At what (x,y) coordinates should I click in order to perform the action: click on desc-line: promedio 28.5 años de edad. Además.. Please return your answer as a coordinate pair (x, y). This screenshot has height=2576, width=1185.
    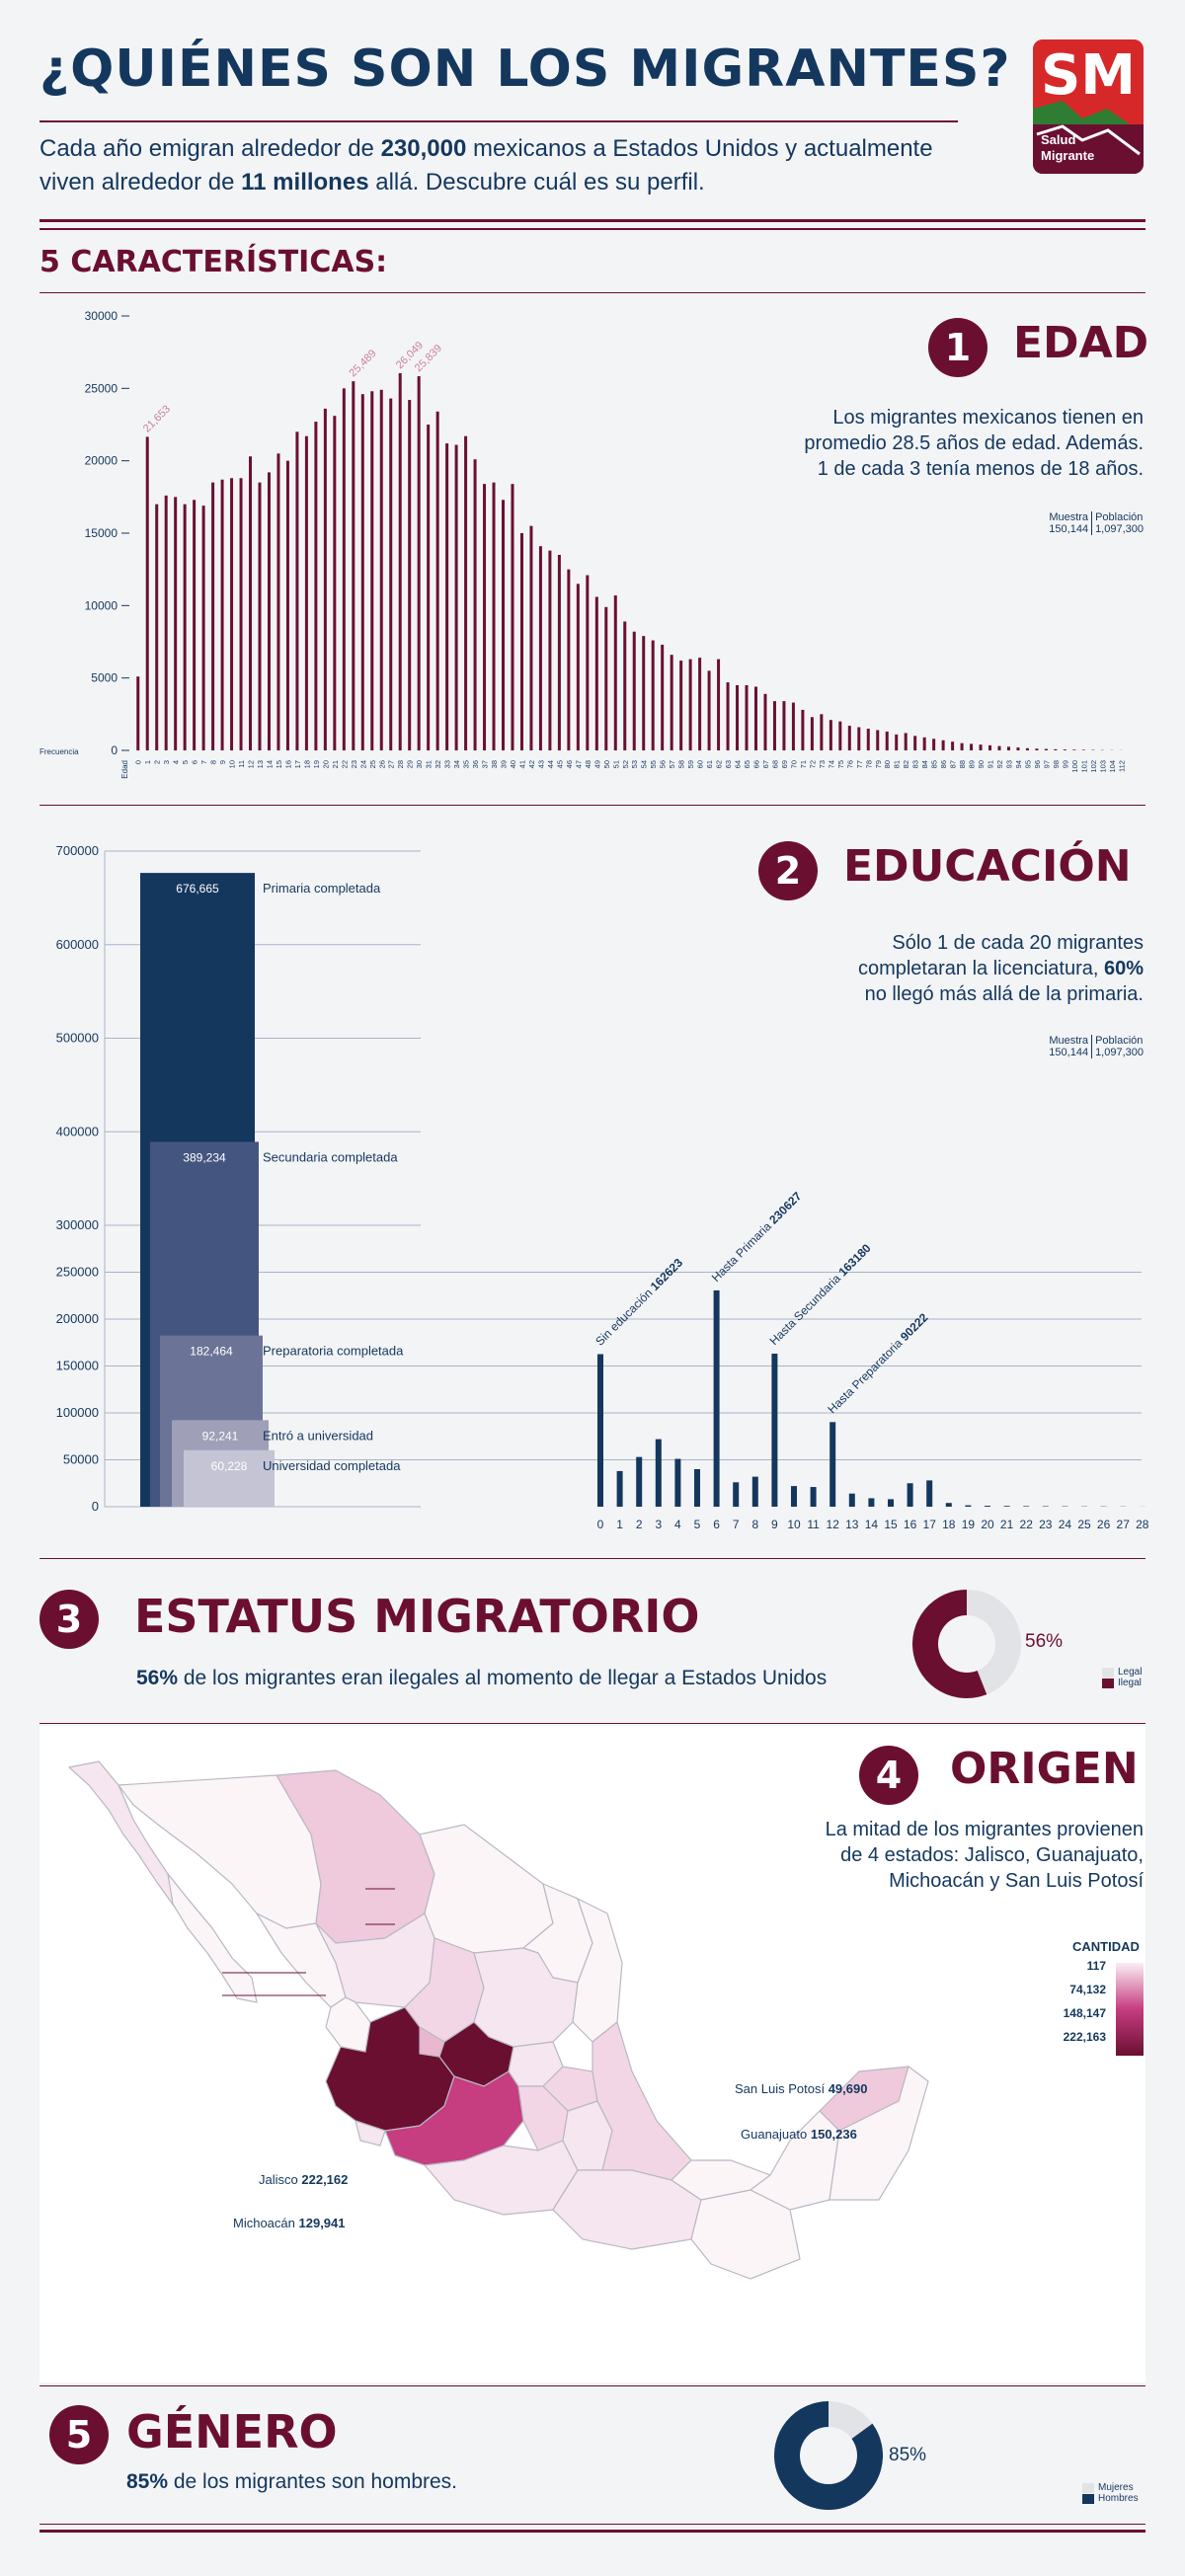
    Looking at the image, I should click on (974, 443).